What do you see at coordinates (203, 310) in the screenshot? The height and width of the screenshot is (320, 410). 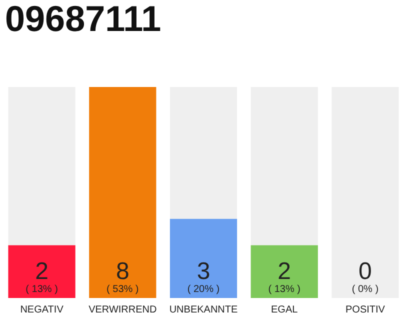 I see `x-tick-label: UNBEKANNTE` at bounding box center [203, 310].